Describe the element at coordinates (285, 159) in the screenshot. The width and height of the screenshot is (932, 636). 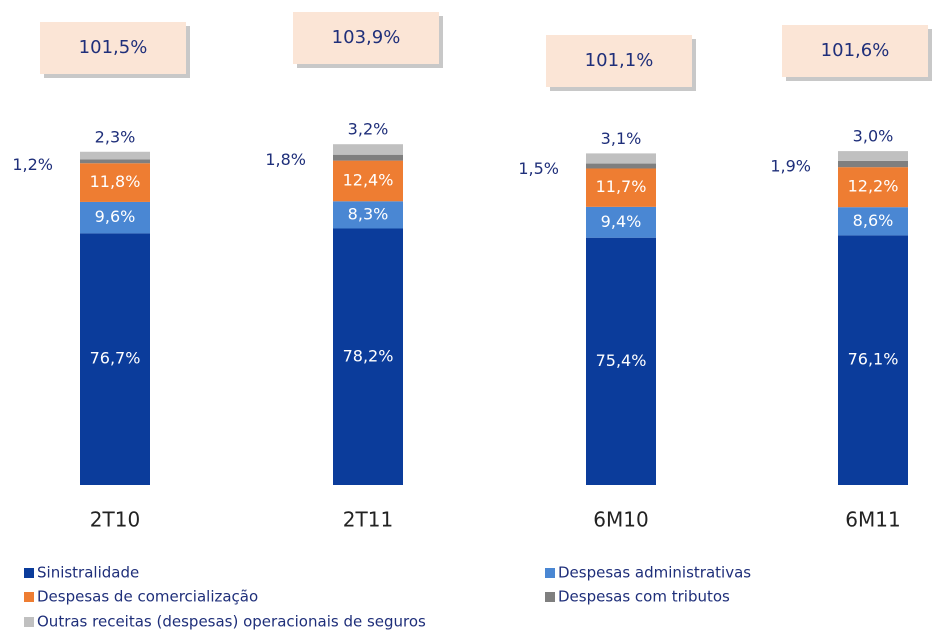
I see `value-label: 1,8%` at that location.